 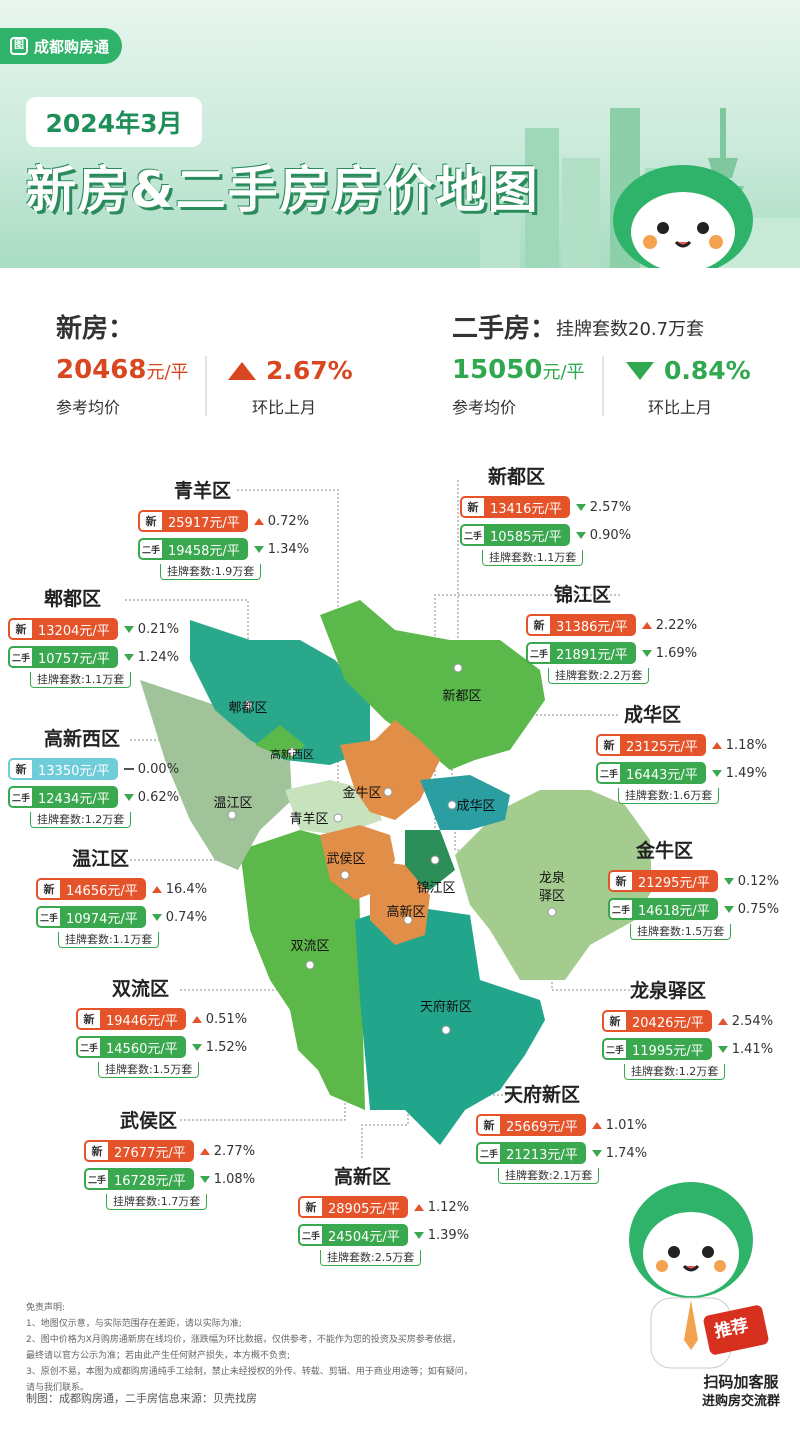 I want to click on new-change: 2.57%, so click(x=603, y=507).